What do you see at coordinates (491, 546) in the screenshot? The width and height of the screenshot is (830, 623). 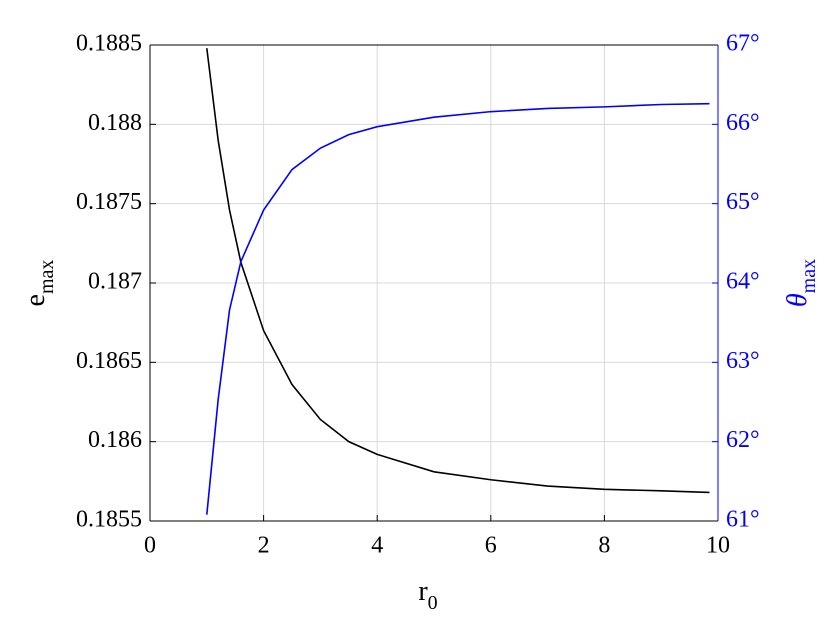 I see `x-tick-label: 6` at bounding box center [491, 546].